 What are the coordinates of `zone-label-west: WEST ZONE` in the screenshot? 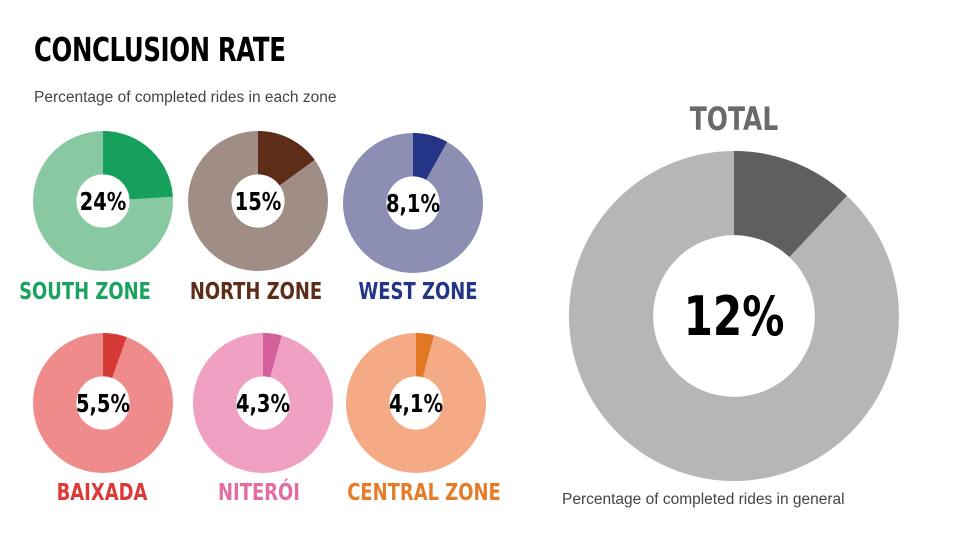 It's located at (418, 292).